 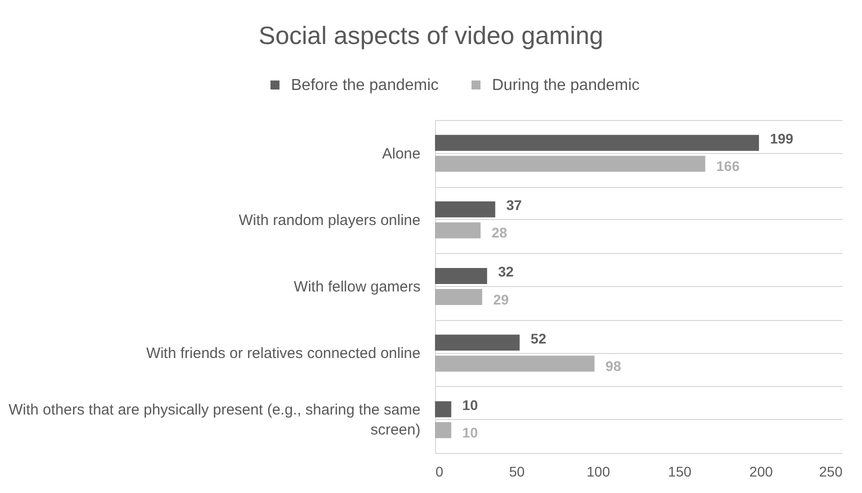 What do you see at coordinates (831, 472) in the screenshot?
I see `x-tick-label: 250` at bounding box center [831, 472].